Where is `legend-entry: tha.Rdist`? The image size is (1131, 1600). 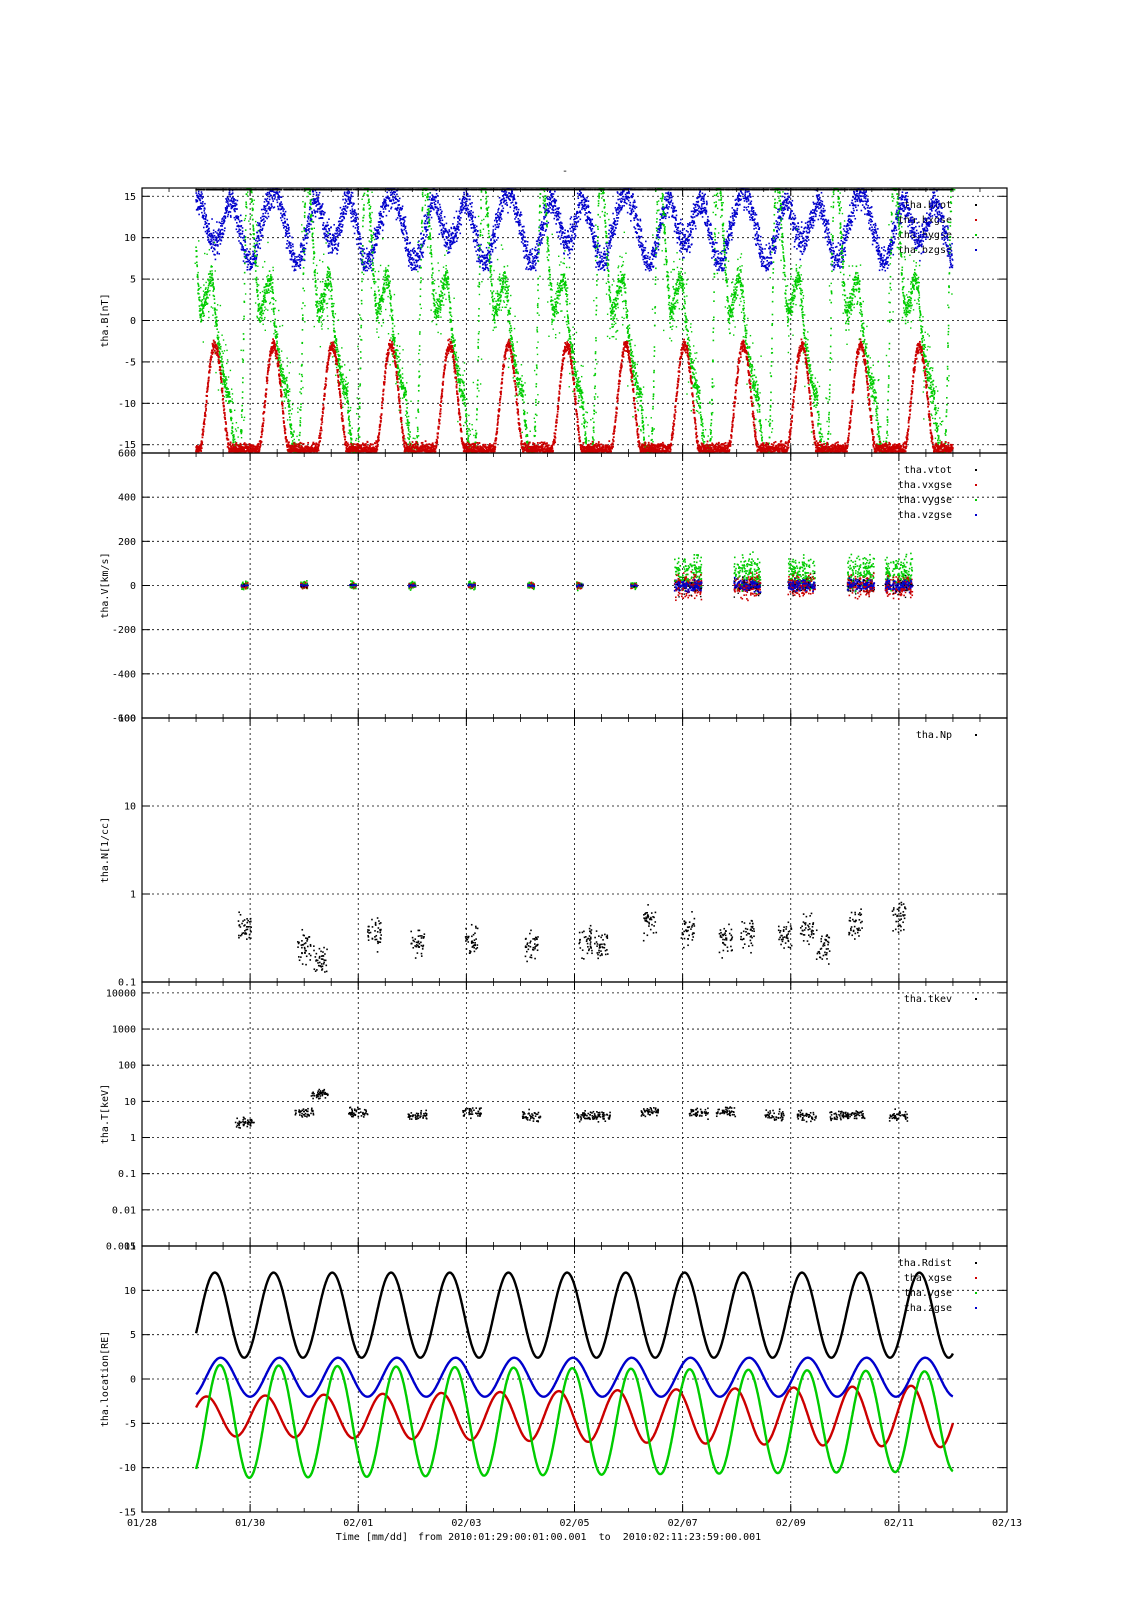
legend-entry: tha.Rdist is located at coordinates (925, 1263).